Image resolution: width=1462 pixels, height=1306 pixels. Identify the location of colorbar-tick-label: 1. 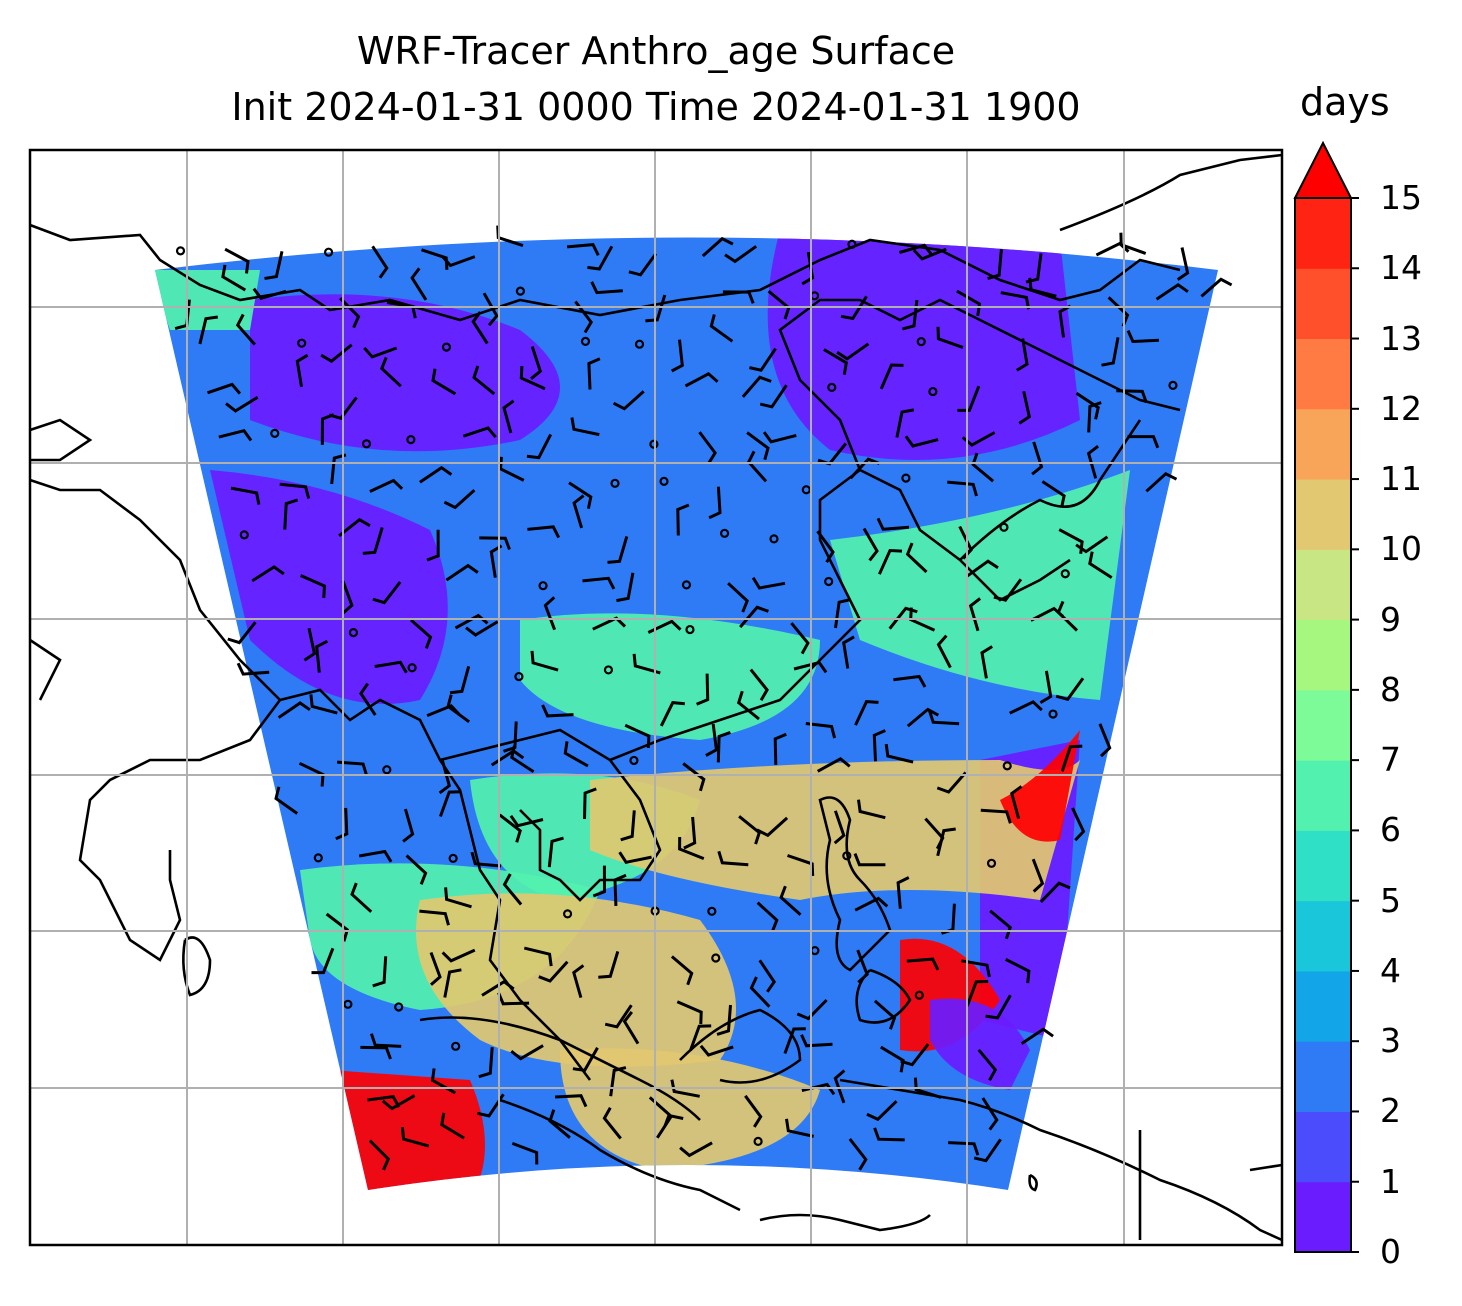
(1390, 1181).